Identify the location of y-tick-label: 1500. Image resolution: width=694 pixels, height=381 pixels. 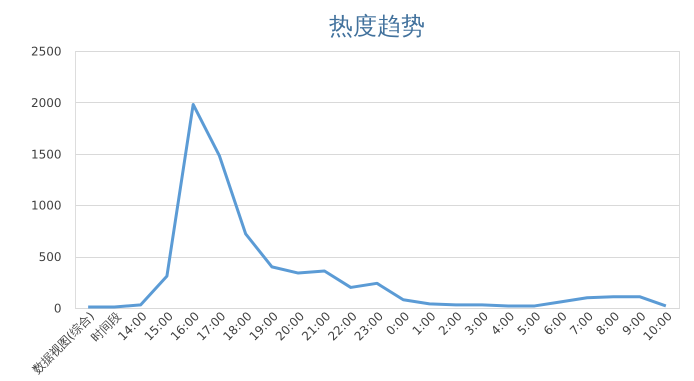
(46, 154).